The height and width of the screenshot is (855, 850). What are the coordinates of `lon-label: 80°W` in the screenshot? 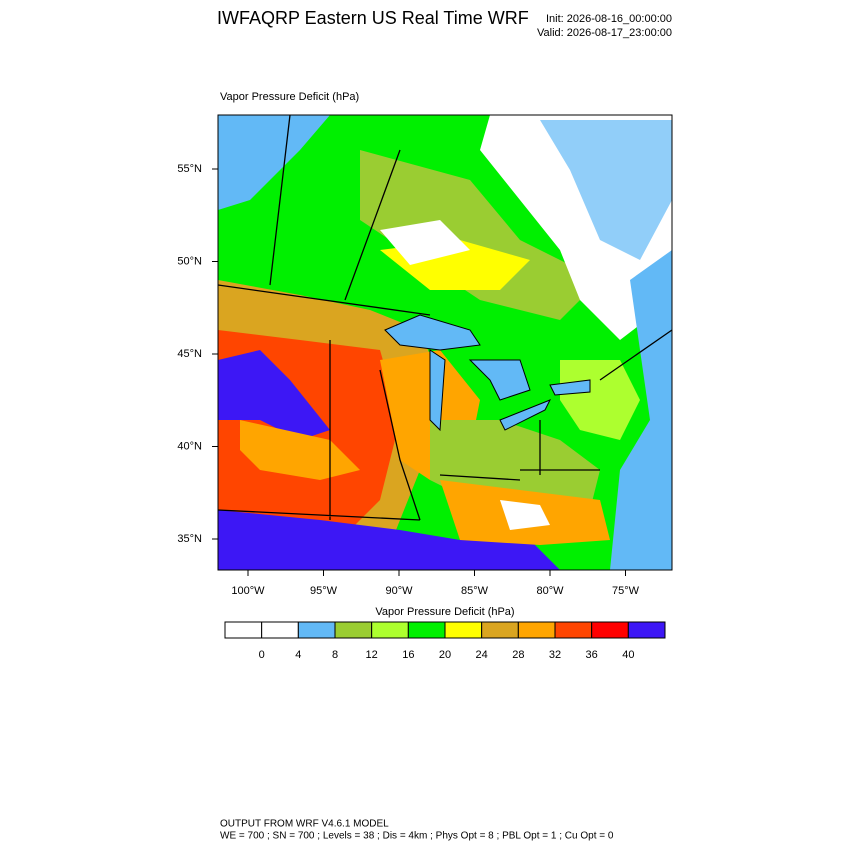 It's located at (550, 591).